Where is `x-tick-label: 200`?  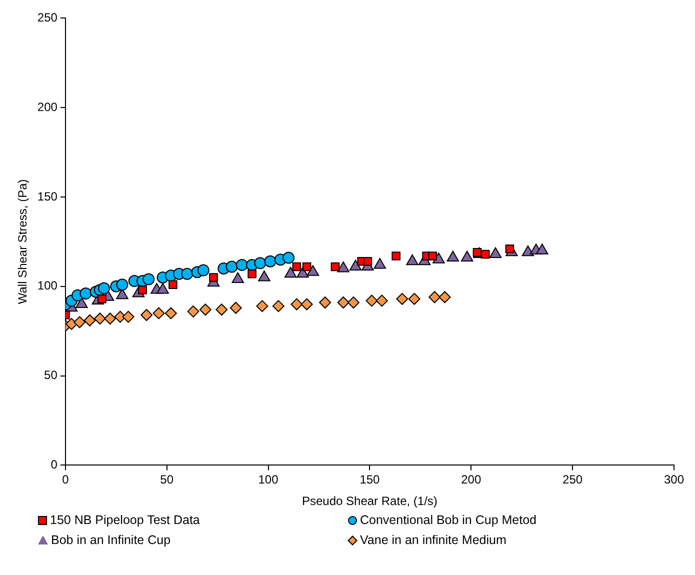 x-tick-label: 200 is located at coordinates (471, 479).